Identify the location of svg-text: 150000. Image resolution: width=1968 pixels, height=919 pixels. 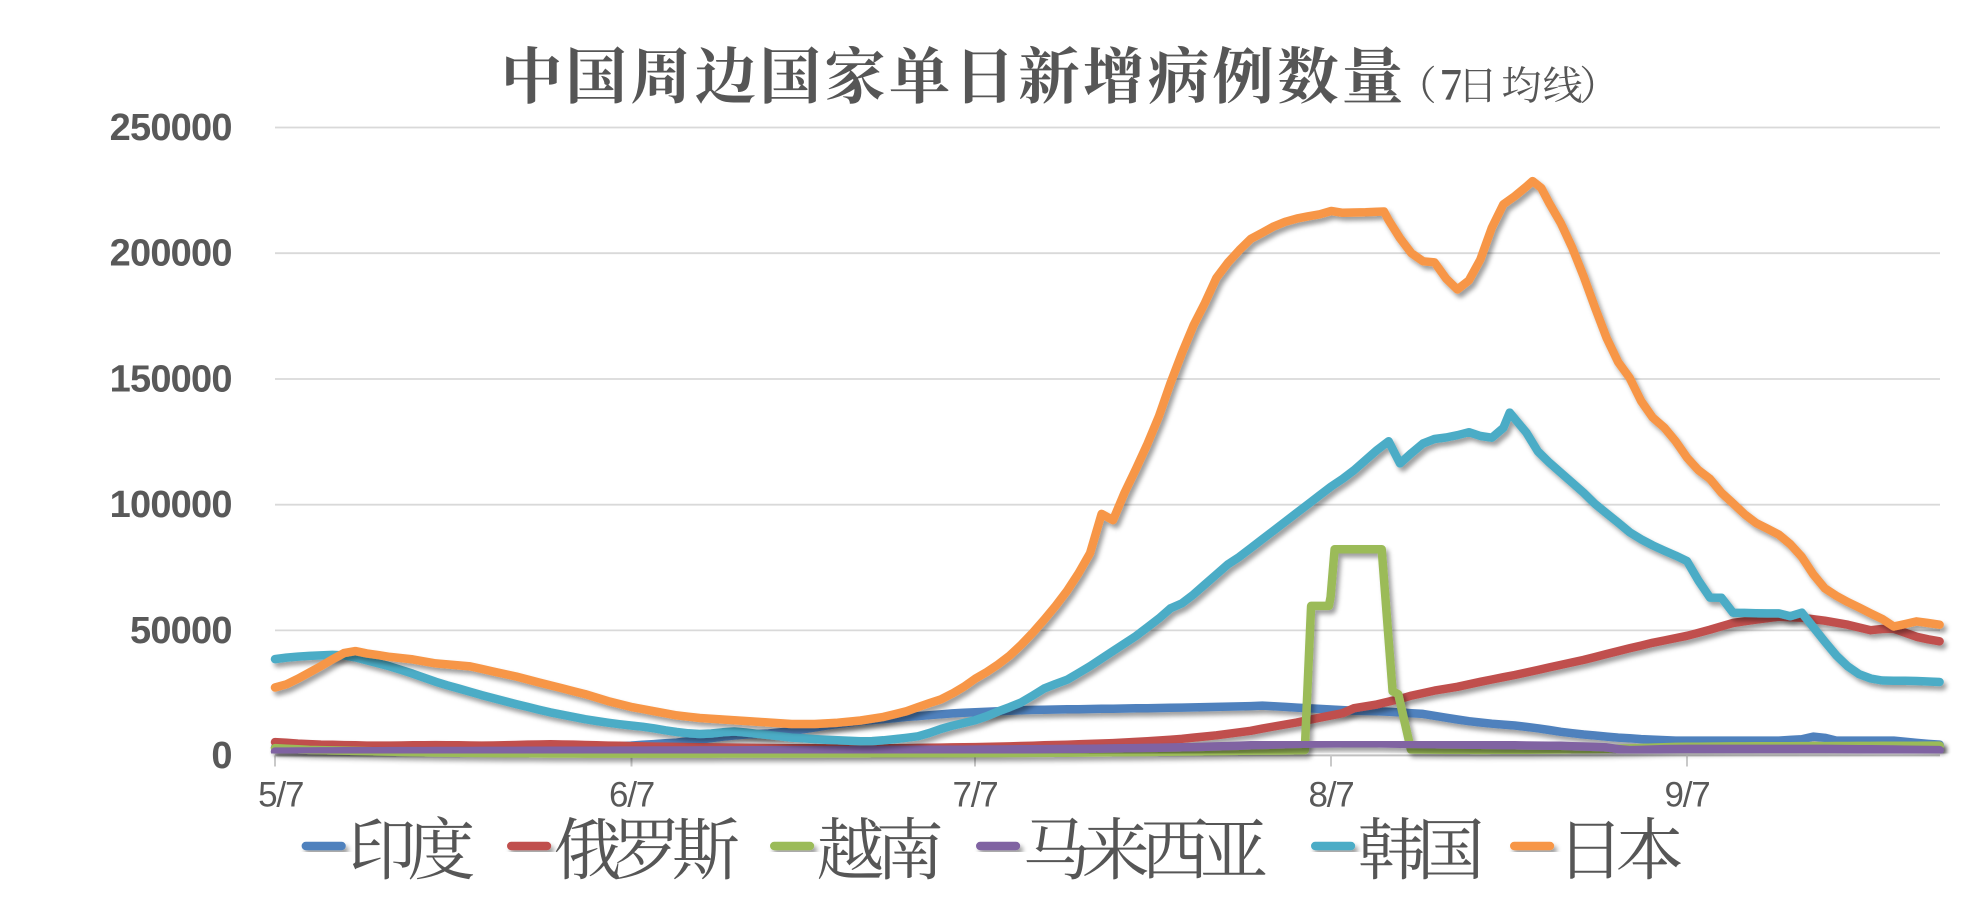
(171, 380).